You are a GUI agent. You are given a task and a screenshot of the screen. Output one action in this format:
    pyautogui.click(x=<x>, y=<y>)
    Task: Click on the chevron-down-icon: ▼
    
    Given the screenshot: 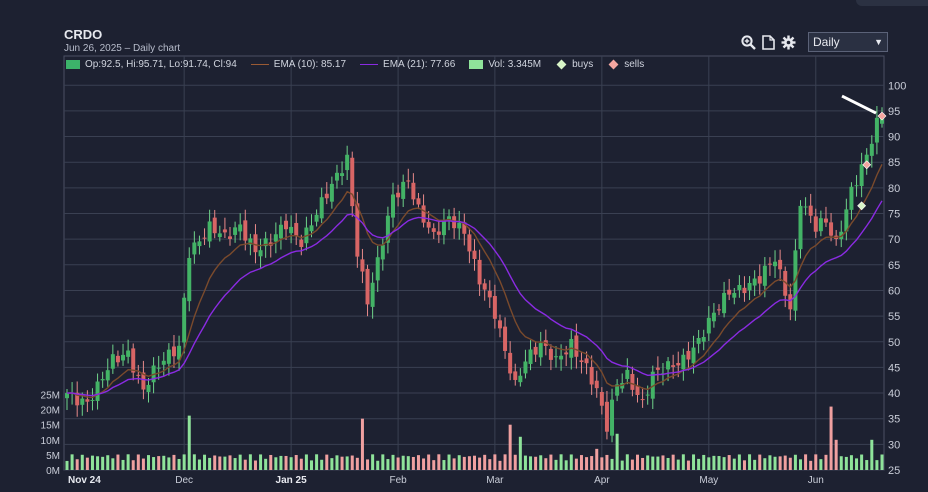 What is the action you would take?
    pyautogui.click(x=878, y=42)
    